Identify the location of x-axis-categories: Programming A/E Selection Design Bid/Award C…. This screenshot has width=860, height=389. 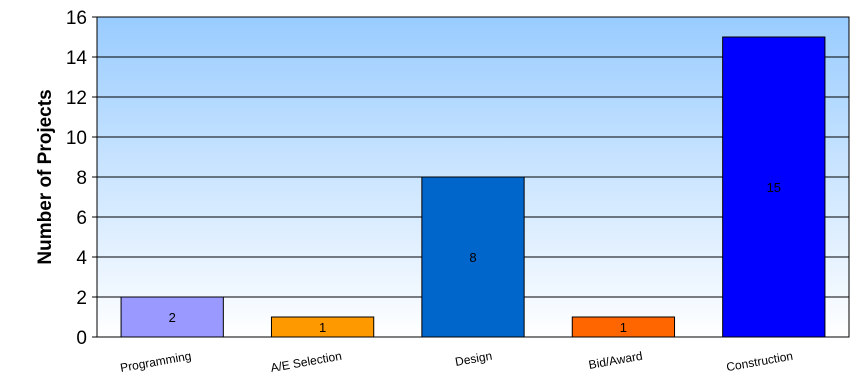
(456, 362).